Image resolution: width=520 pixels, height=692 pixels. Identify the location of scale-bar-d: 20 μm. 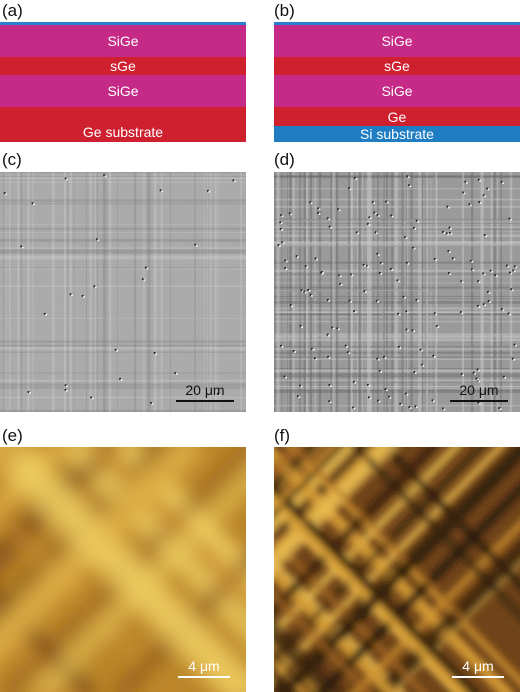
(479, 392).